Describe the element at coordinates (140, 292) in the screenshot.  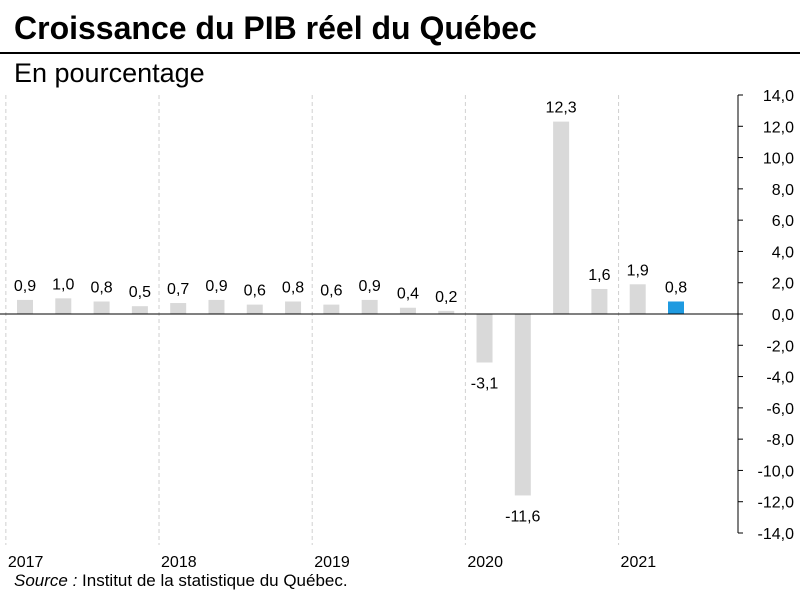
I see `data-label: 0,5` at that location.